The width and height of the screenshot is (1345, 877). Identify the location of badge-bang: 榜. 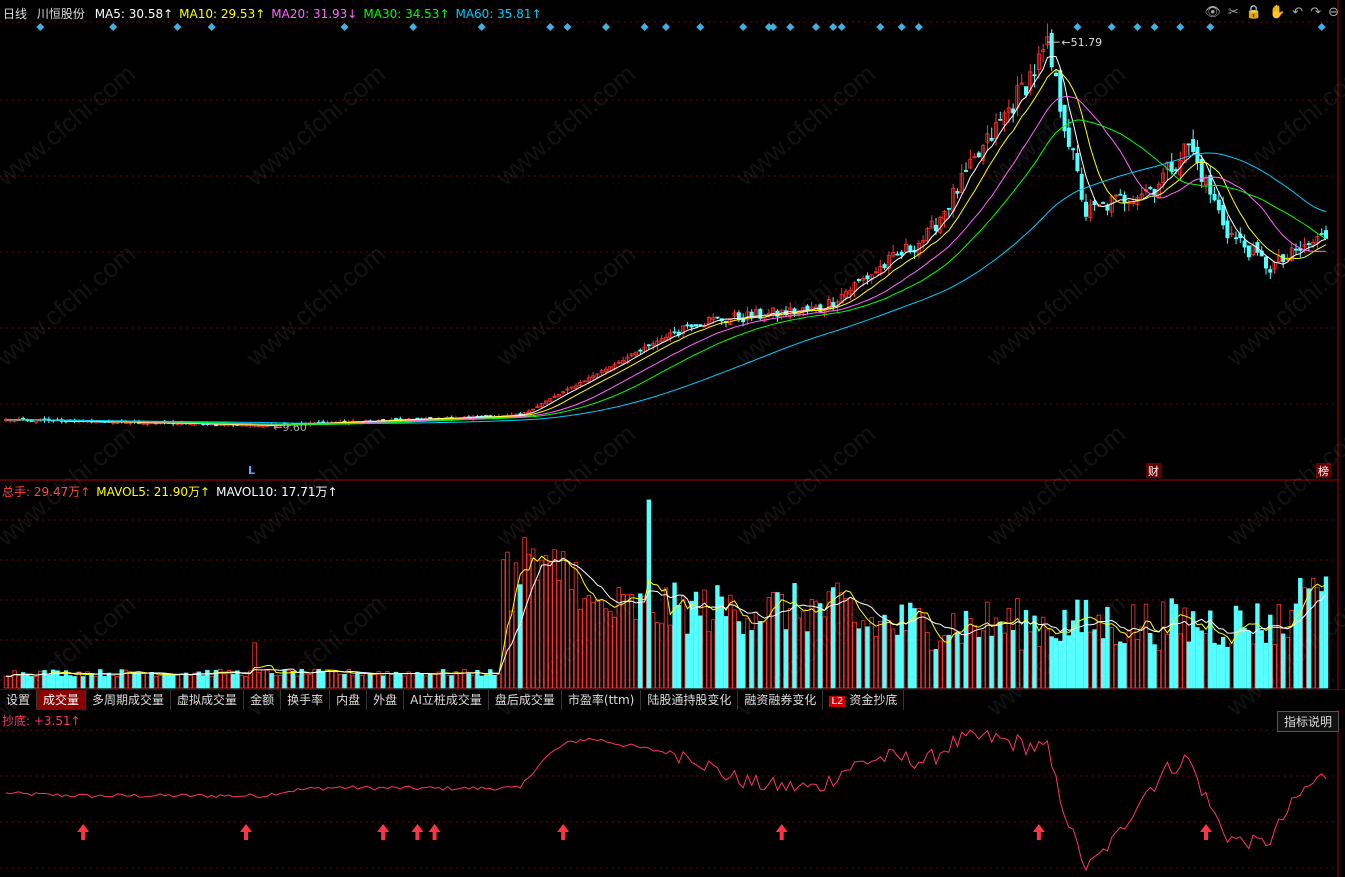
(1323, 471).